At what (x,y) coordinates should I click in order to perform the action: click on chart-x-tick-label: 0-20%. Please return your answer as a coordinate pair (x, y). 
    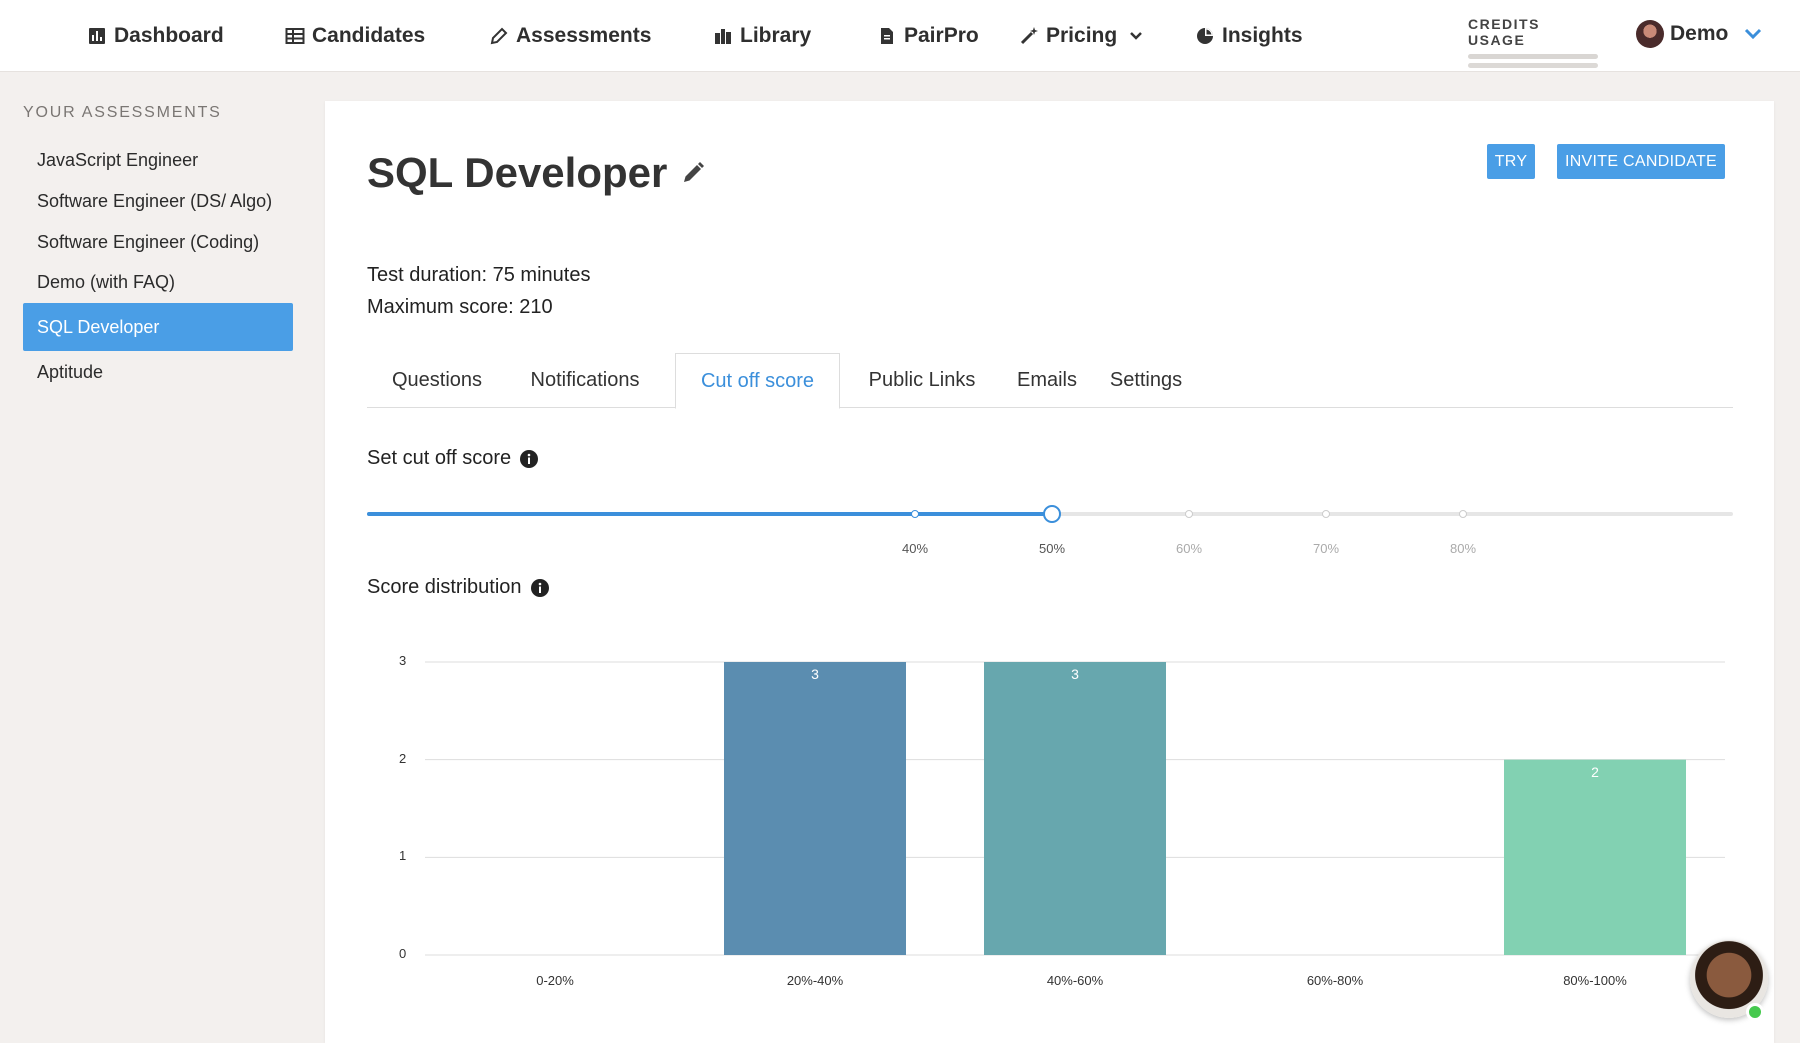
    Looking at the image, I should click on (555, 980).